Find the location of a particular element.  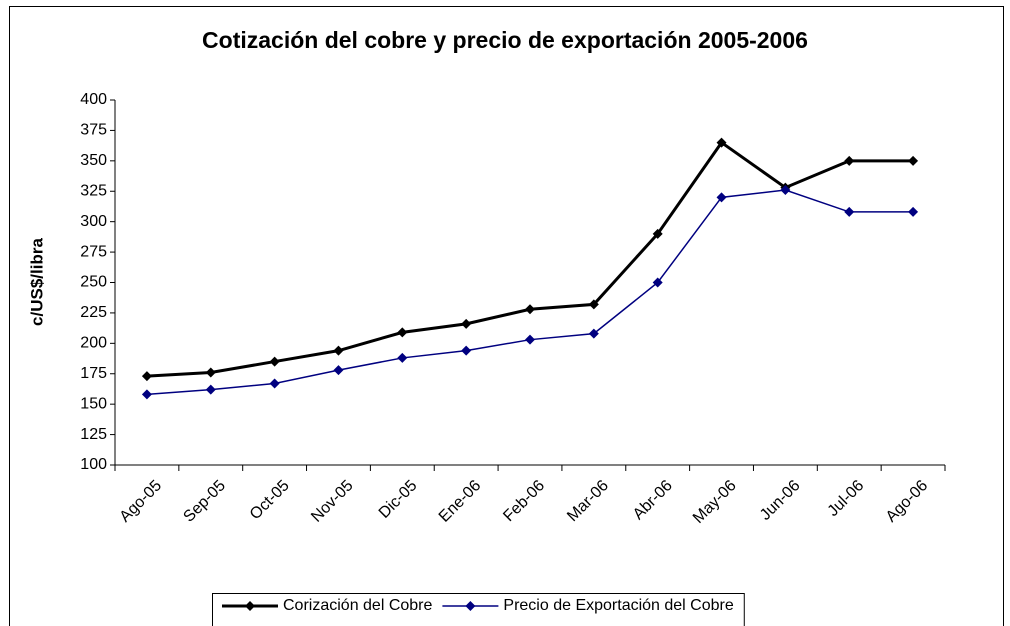

y-tick-label: 150 is located at coordinates (93, 403).